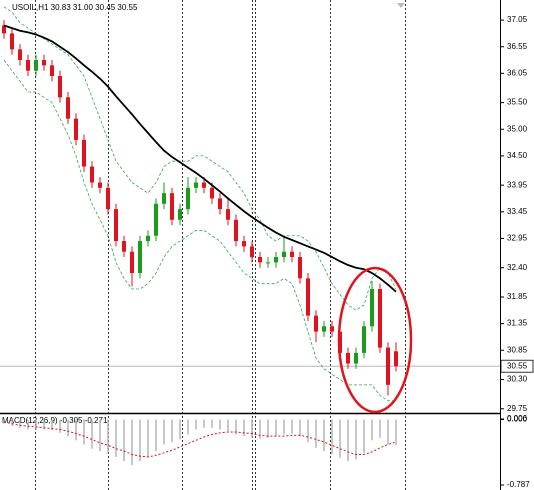 The height and width of the screenshot is (490, 534). I want to click on y-tick-label: 0.000, so click(517, 419).